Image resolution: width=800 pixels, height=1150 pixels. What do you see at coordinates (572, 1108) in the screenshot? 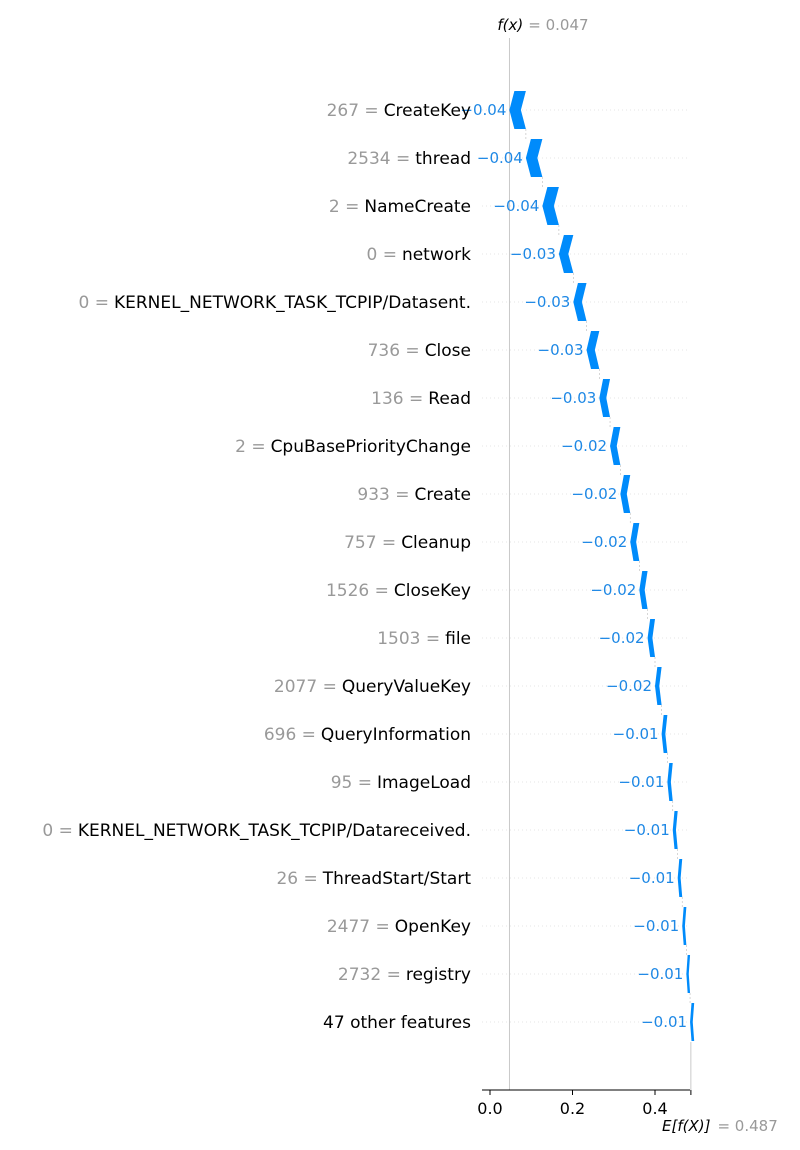
I see `x-axis-tick-label: 0.2` at bounding box center [572, 1108].